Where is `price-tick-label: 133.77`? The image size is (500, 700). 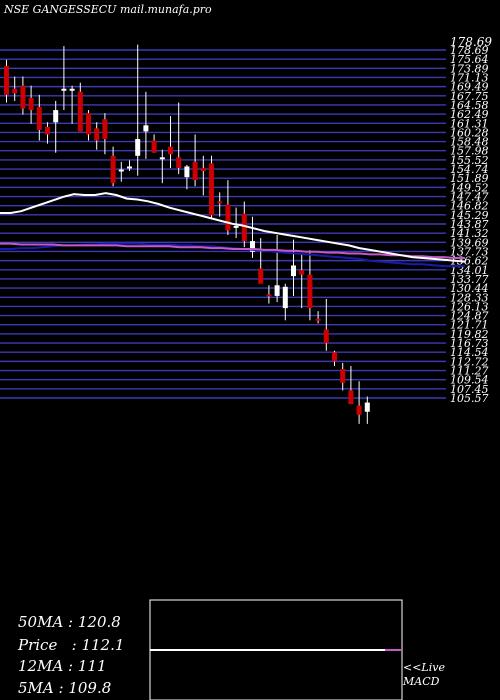
price-tick-label: 133.77 is located at coordinates (469, 279).